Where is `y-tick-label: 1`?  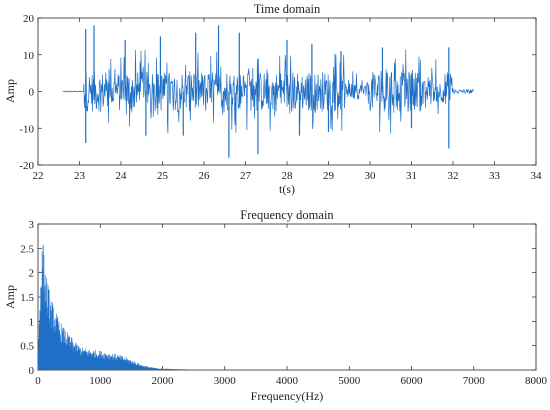
y-tick-label: 1 is located at coordinates (32, 322).